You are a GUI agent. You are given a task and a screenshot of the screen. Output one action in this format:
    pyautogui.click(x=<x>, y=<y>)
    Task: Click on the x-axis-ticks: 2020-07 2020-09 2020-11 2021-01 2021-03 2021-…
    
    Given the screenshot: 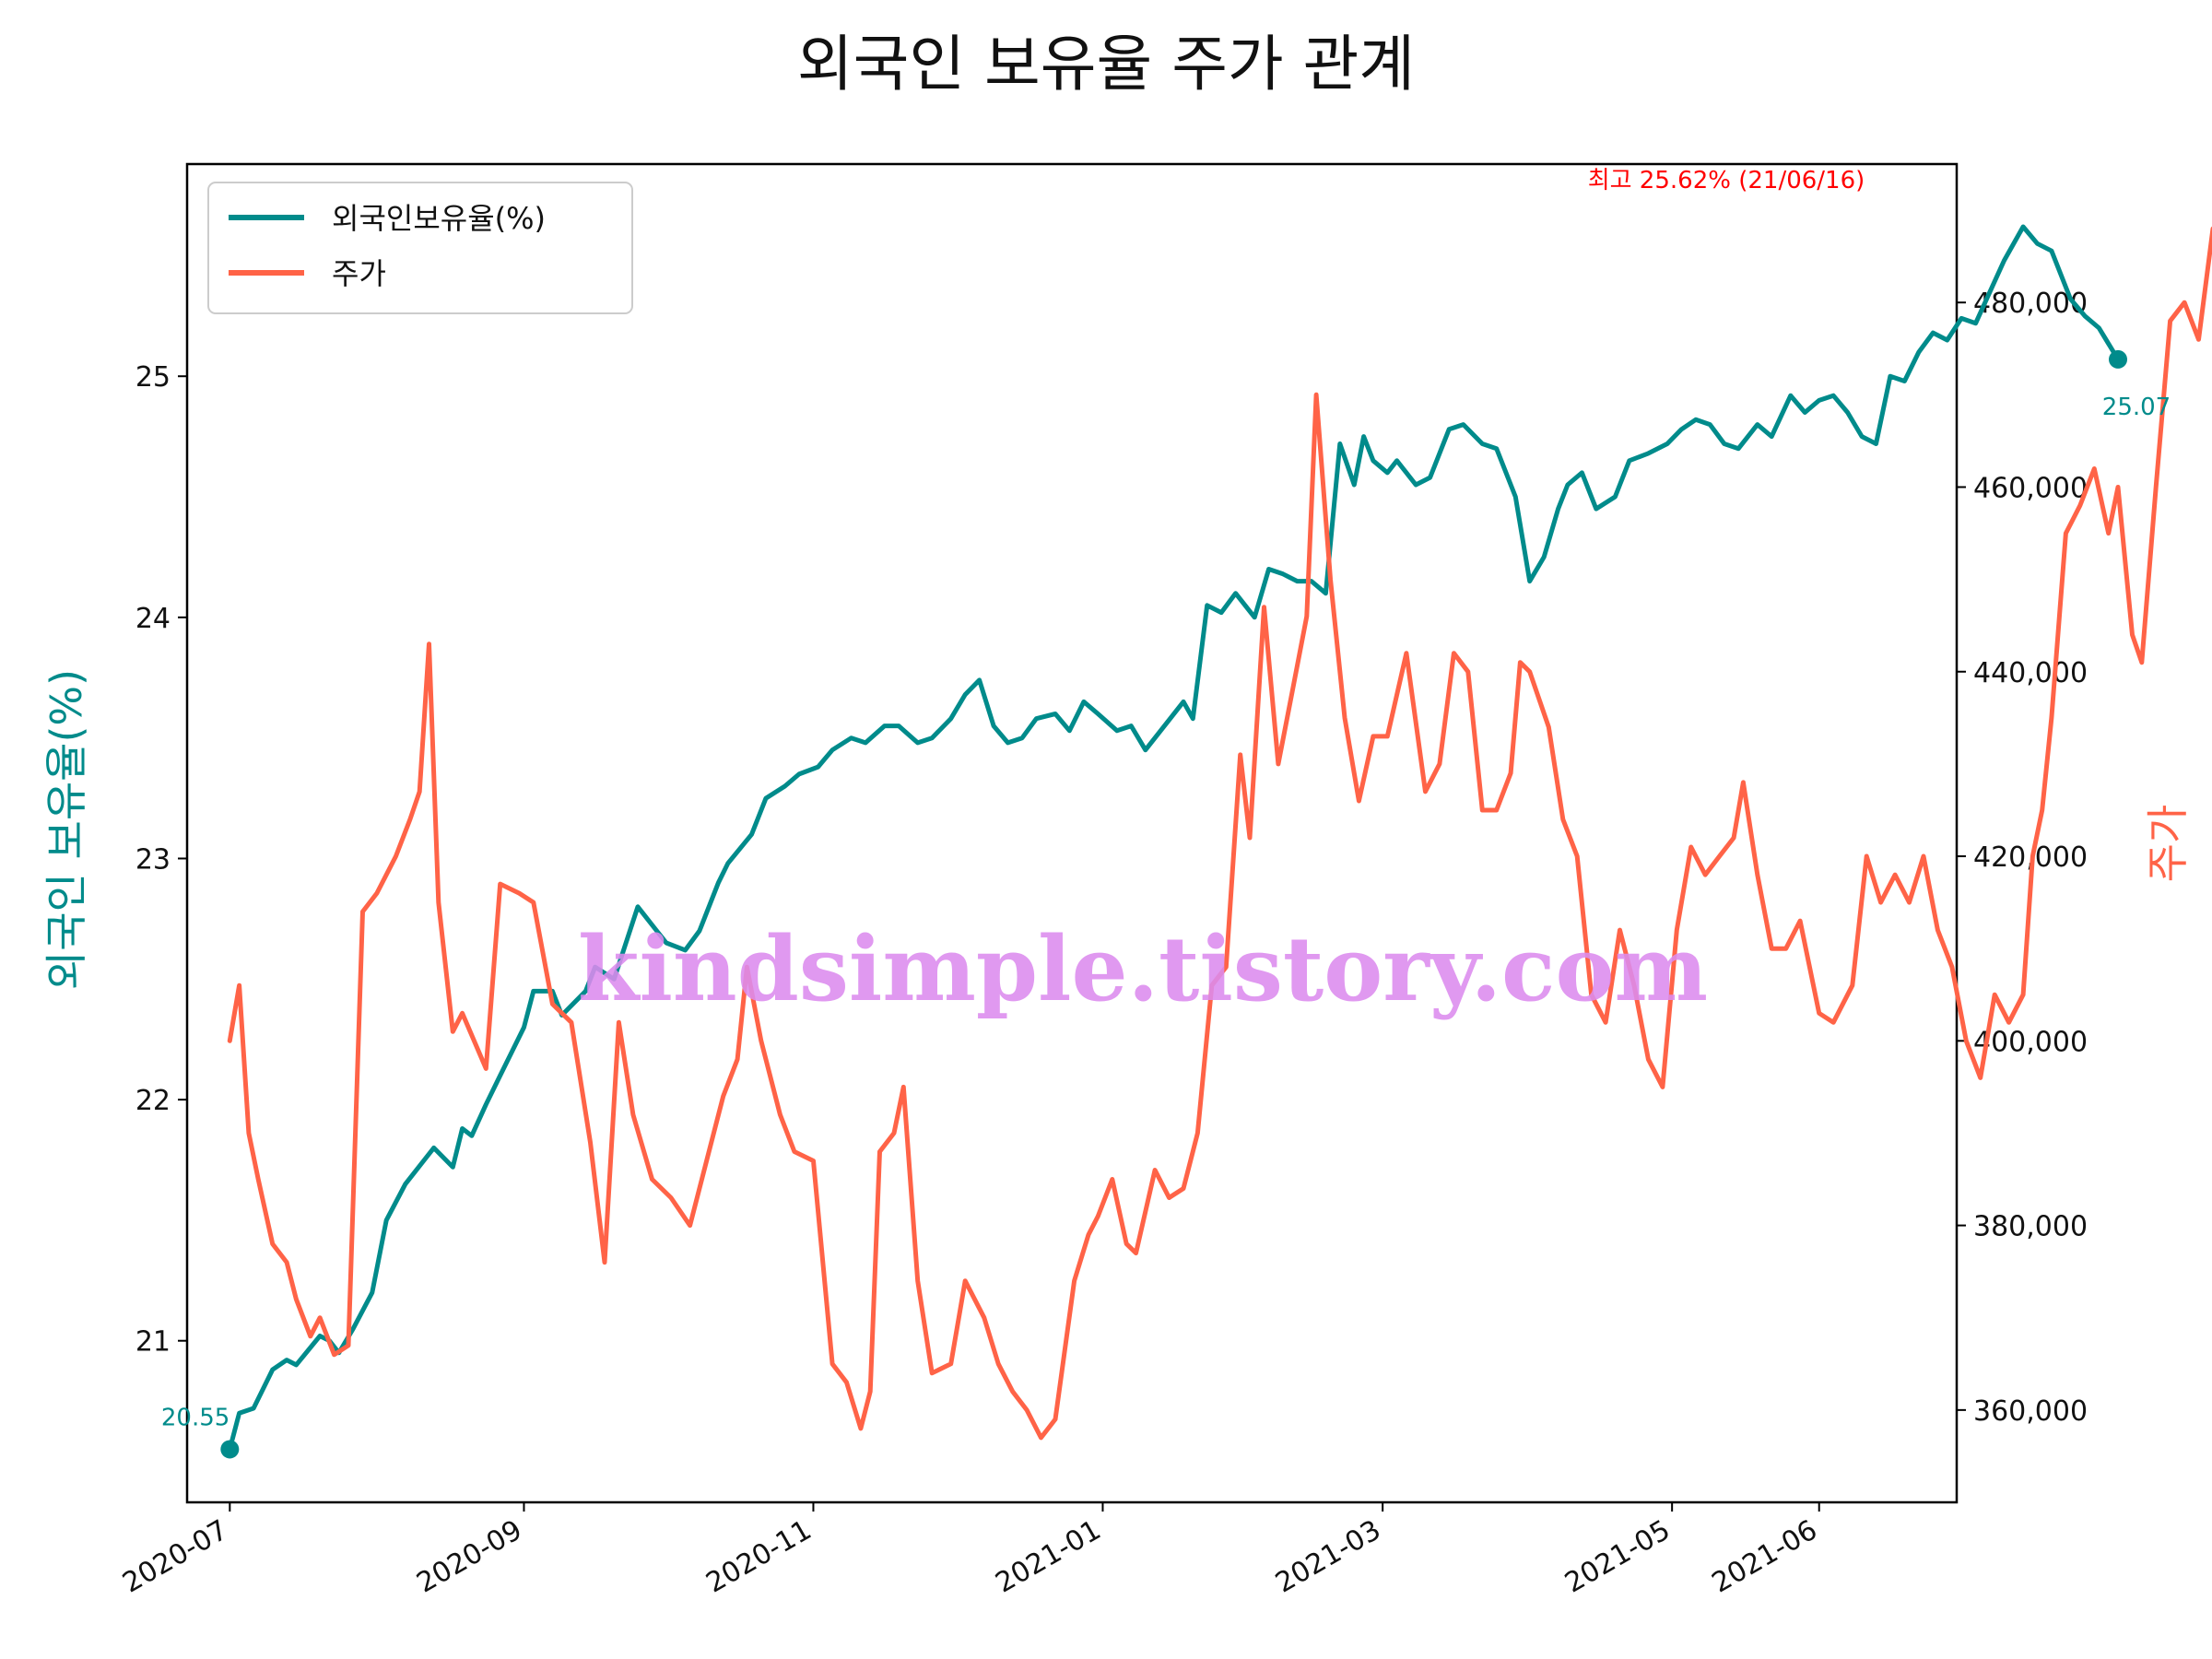 What is the action you would take?
    pyautogui.click(x=970, y=1551)
    